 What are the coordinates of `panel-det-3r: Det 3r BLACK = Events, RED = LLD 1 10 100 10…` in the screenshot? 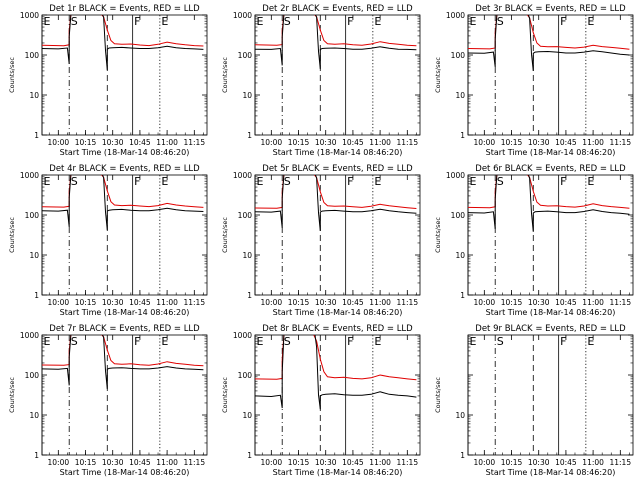 It's located at (534, 80).